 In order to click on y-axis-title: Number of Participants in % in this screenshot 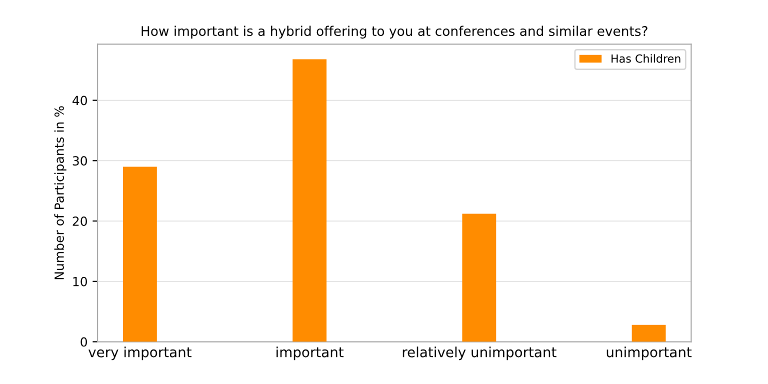, I will do `click(60, 193)`.